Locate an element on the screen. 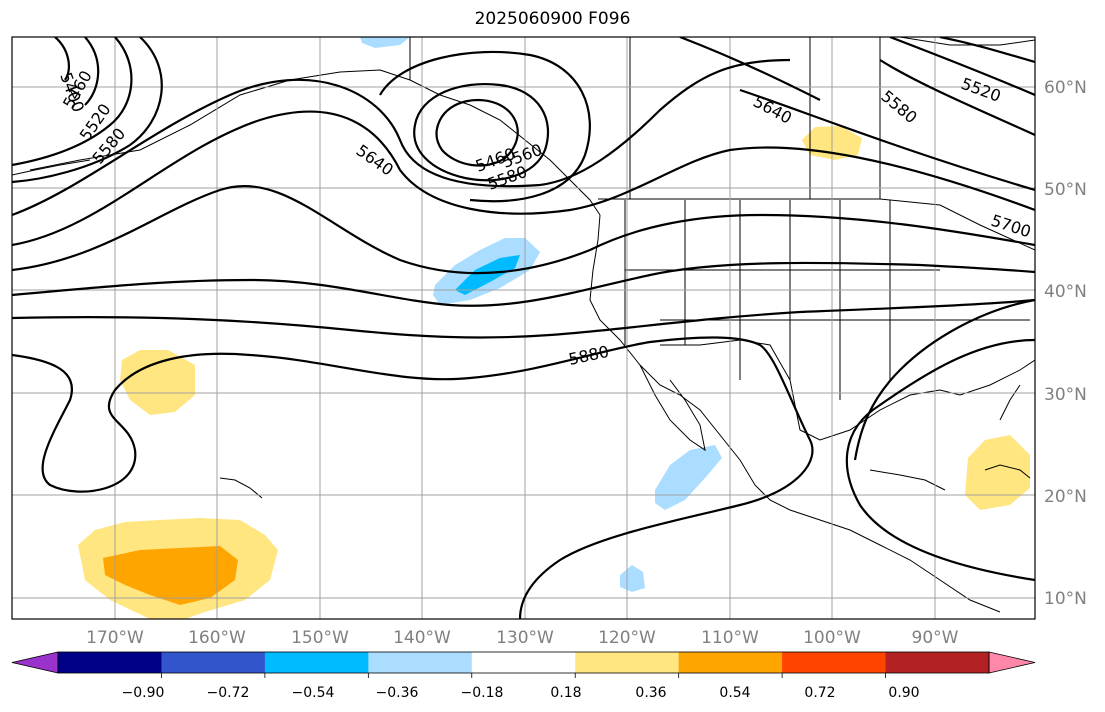 The image size is (1105, 712). baja-peninsula is located at coordinates (672, 408).